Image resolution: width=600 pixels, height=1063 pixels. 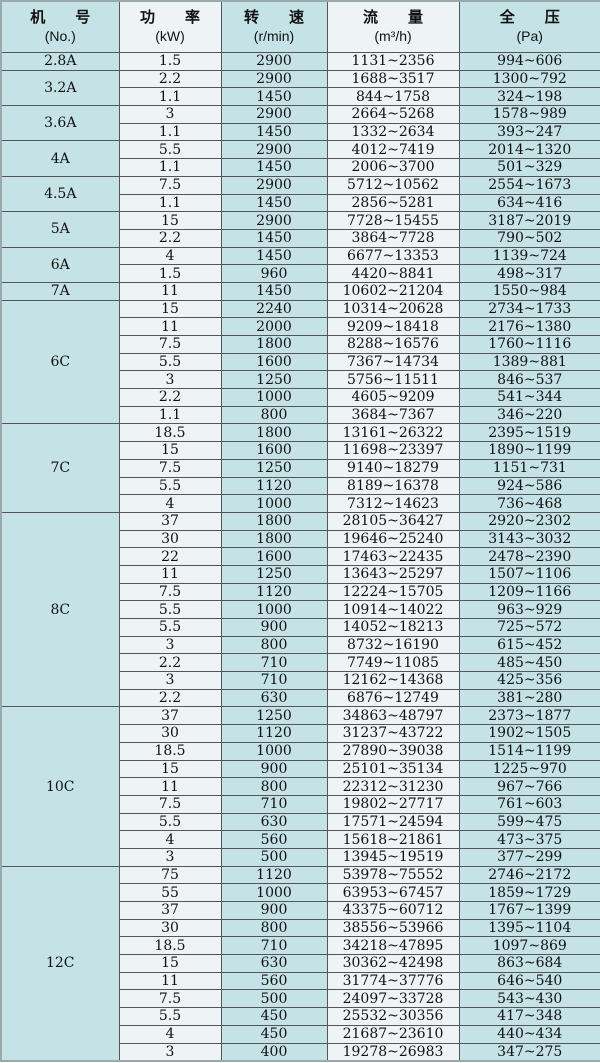 What do you see at coordinates (393, 928) in the screenshot?
I see `flow-cell: 38556~53966` at bounding box center [393, 928].